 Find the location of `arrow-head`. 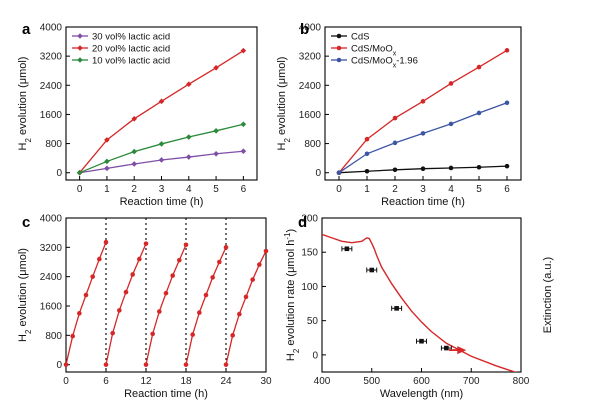

arrow-head is located at coordinates (462, 350).